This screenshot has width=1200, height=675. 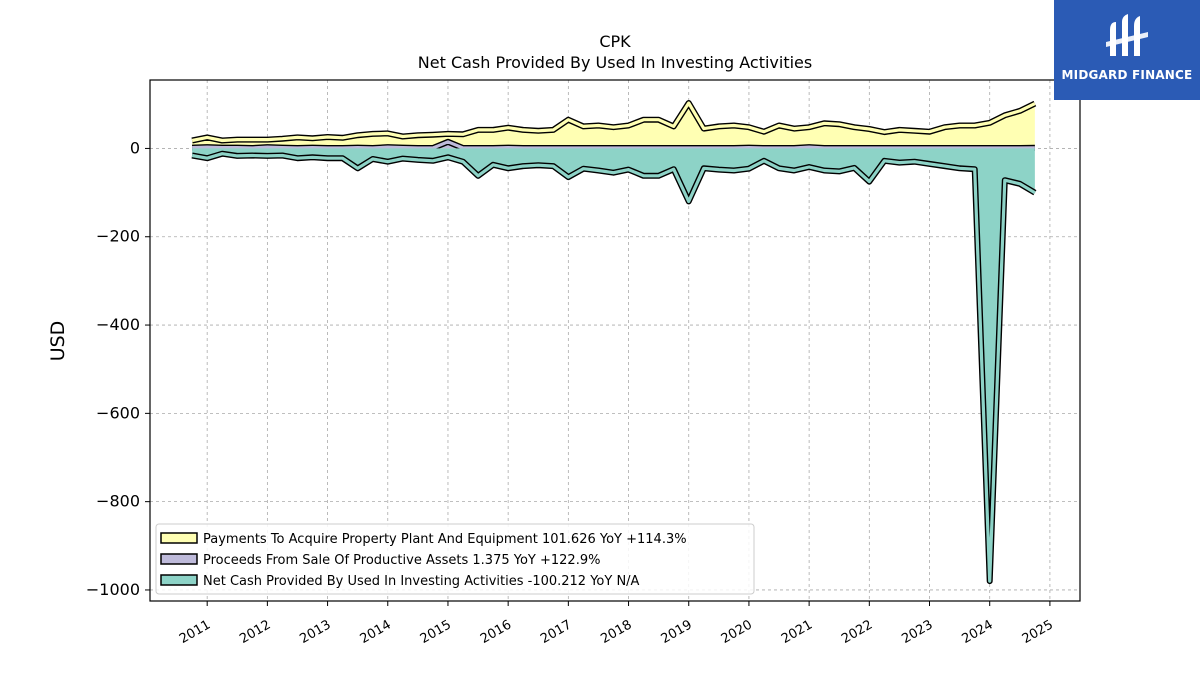 What do you see at coordinates (118, 412) in the screenshot?
I see `y-tick-label: −600` at bounding box center [118, 412].